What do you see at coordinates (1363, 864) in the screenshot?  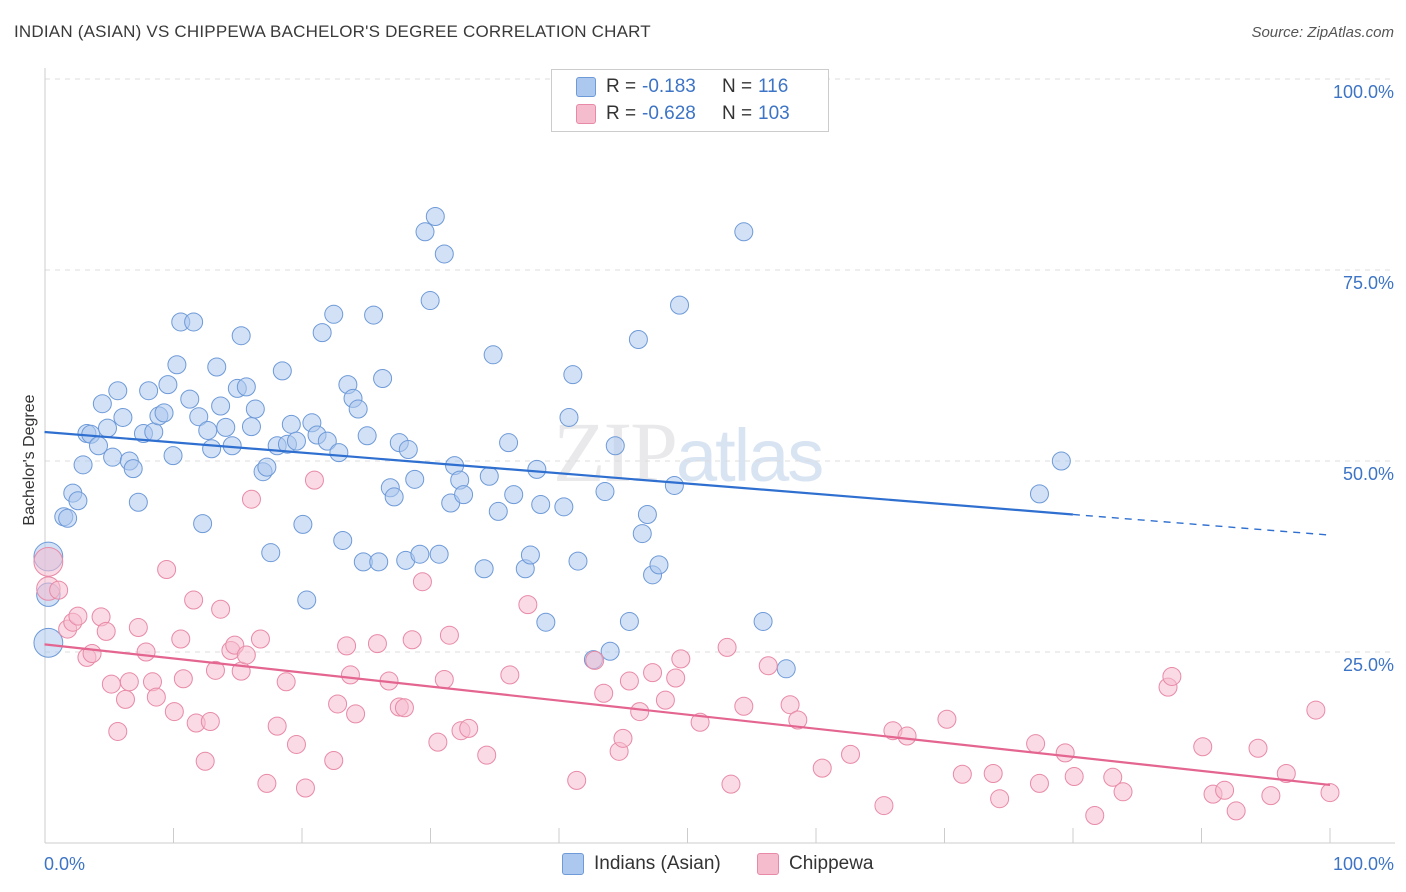 I see `x-tick-label: 100.0%` at bounding box center [1363, 864].